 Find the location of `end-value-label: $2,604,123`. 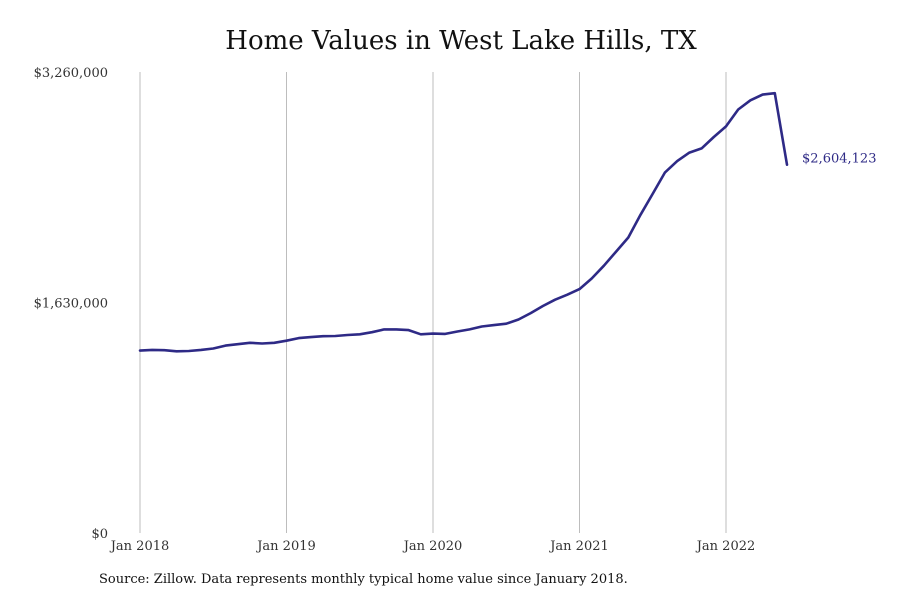

end-value-label: $2,604,123 is located at coordinates (839, 159).